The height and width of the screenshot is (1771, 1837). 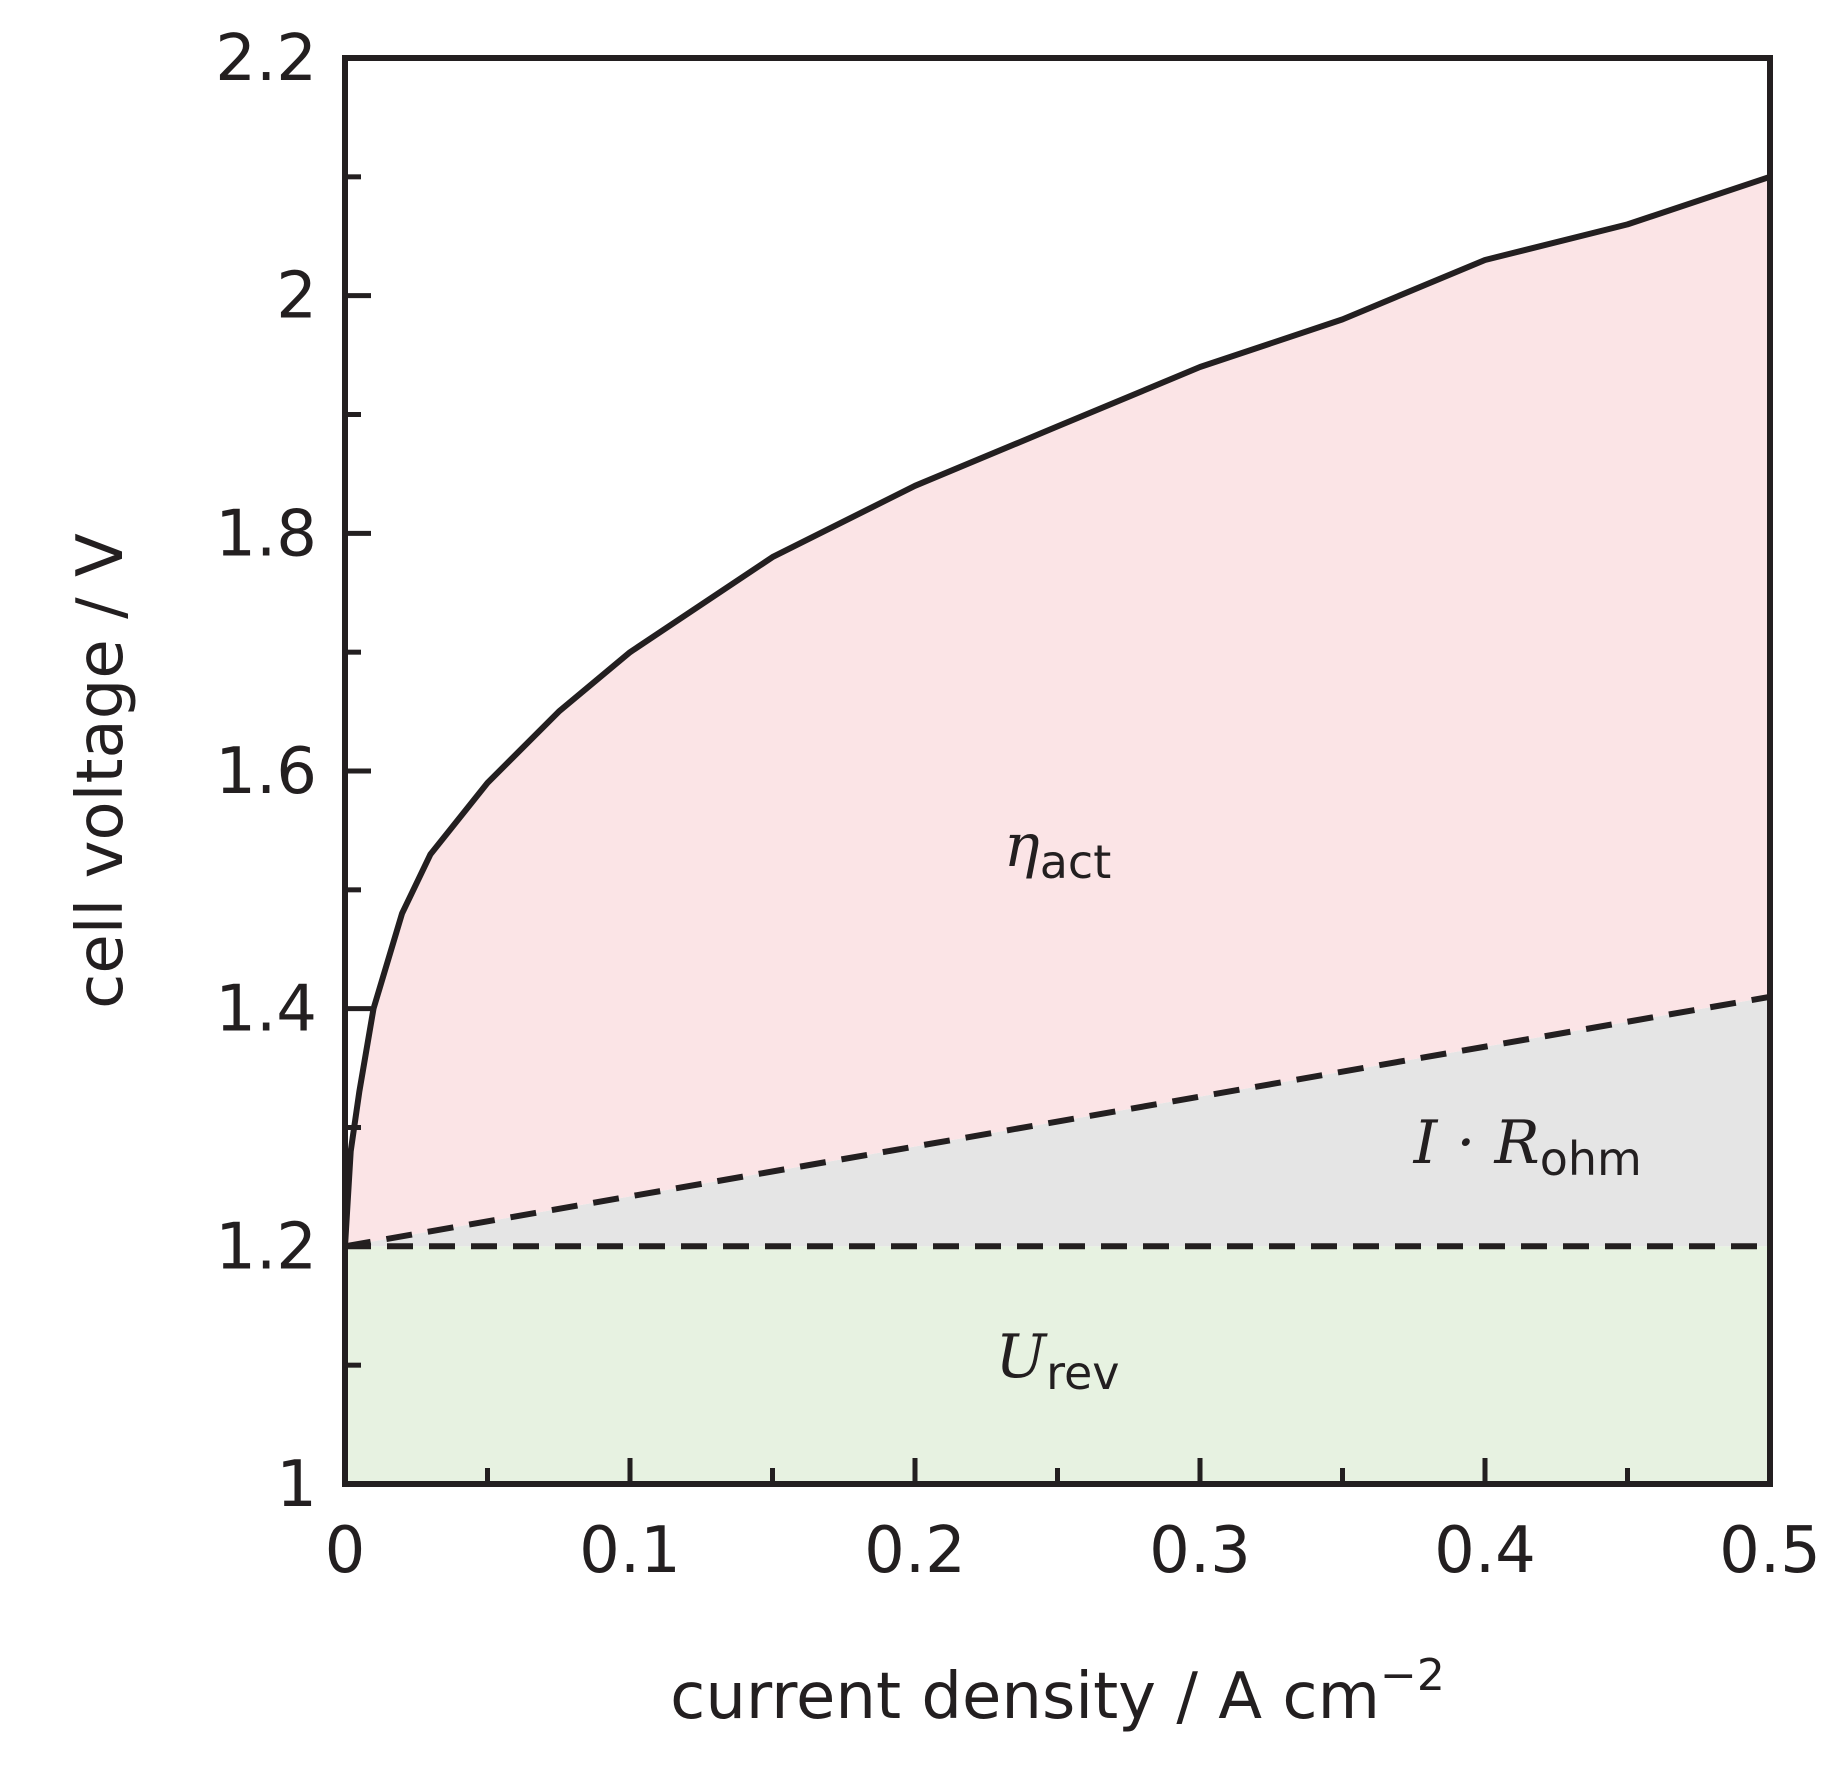 I want to click on region-label-i-r-ohm: I · Rohm, so click(x=1527, y=1147).